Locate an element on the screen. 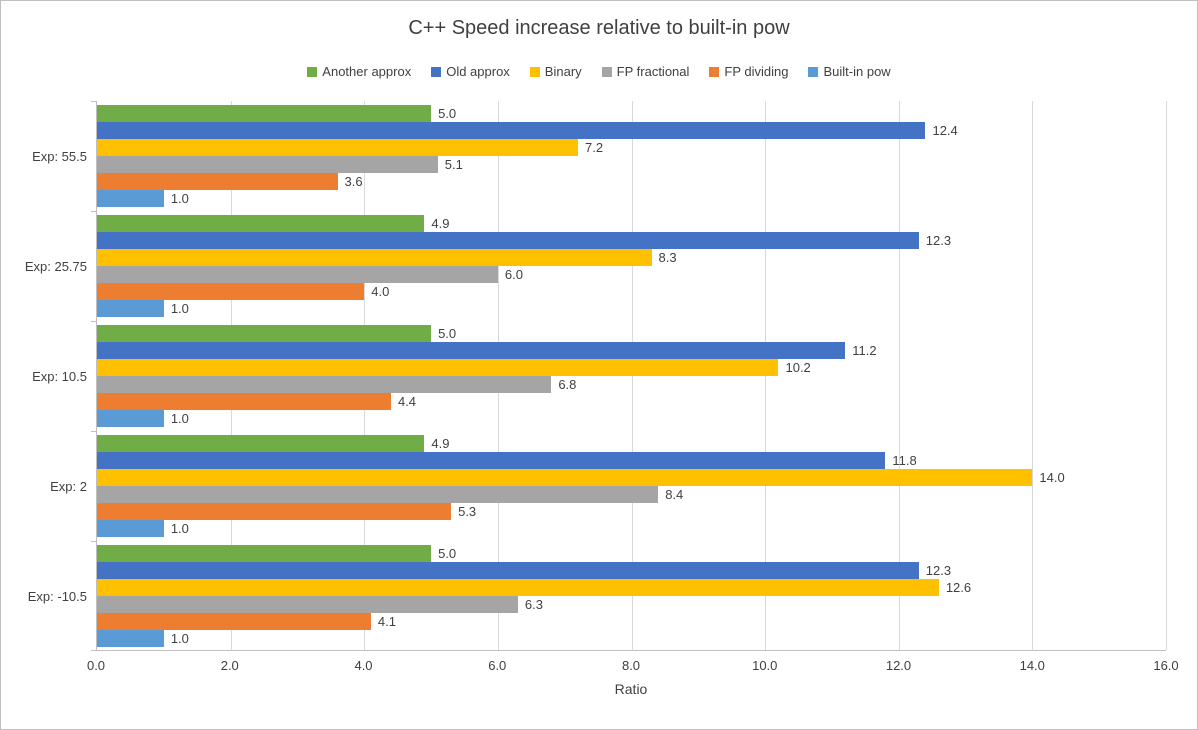  bar-row: 6.0 is located at coordinates (631, 274).